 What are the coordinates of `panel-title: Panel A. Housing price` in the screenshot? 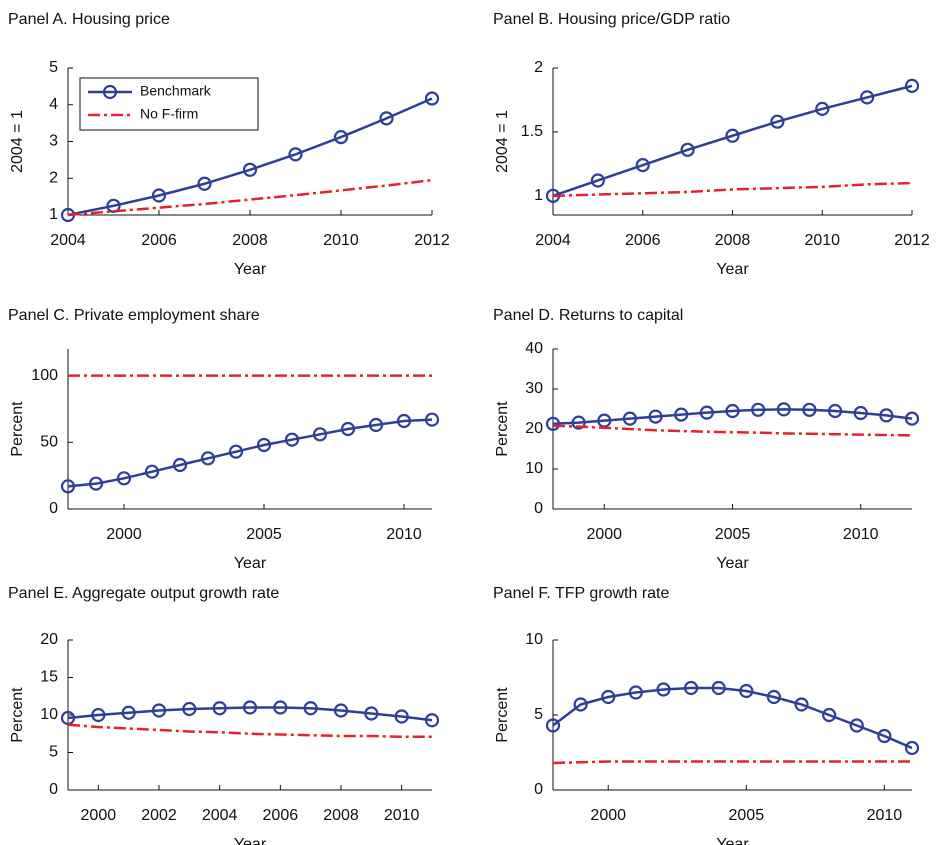 It's located at (89, 19).